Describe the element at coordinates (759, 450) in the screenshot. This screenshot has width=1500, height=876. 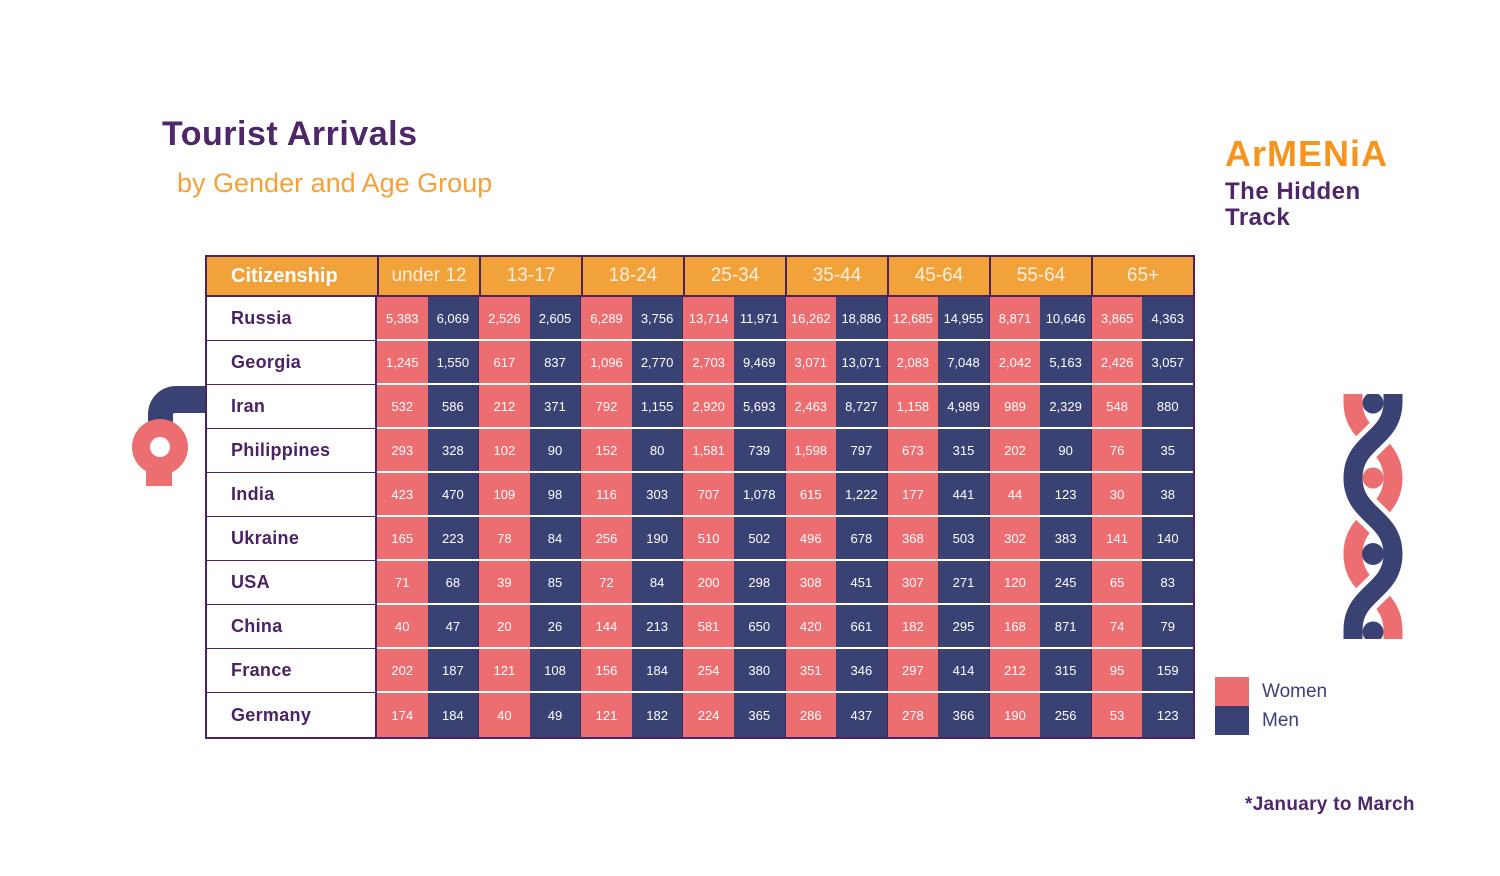
I see `men-value-cell: 739` at that location.